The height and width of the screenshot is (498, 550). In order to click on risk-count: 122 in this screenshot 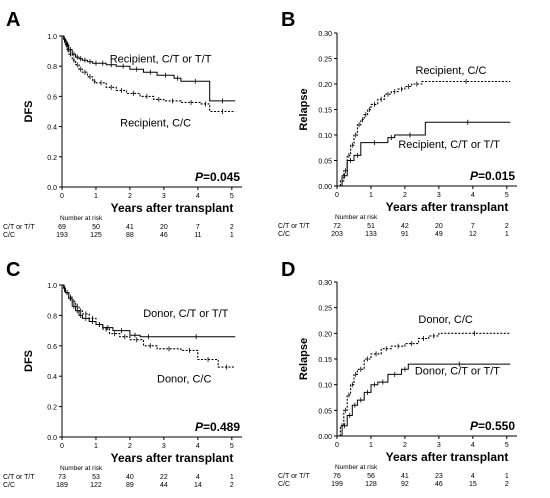, I will do `click(96, 485)`.